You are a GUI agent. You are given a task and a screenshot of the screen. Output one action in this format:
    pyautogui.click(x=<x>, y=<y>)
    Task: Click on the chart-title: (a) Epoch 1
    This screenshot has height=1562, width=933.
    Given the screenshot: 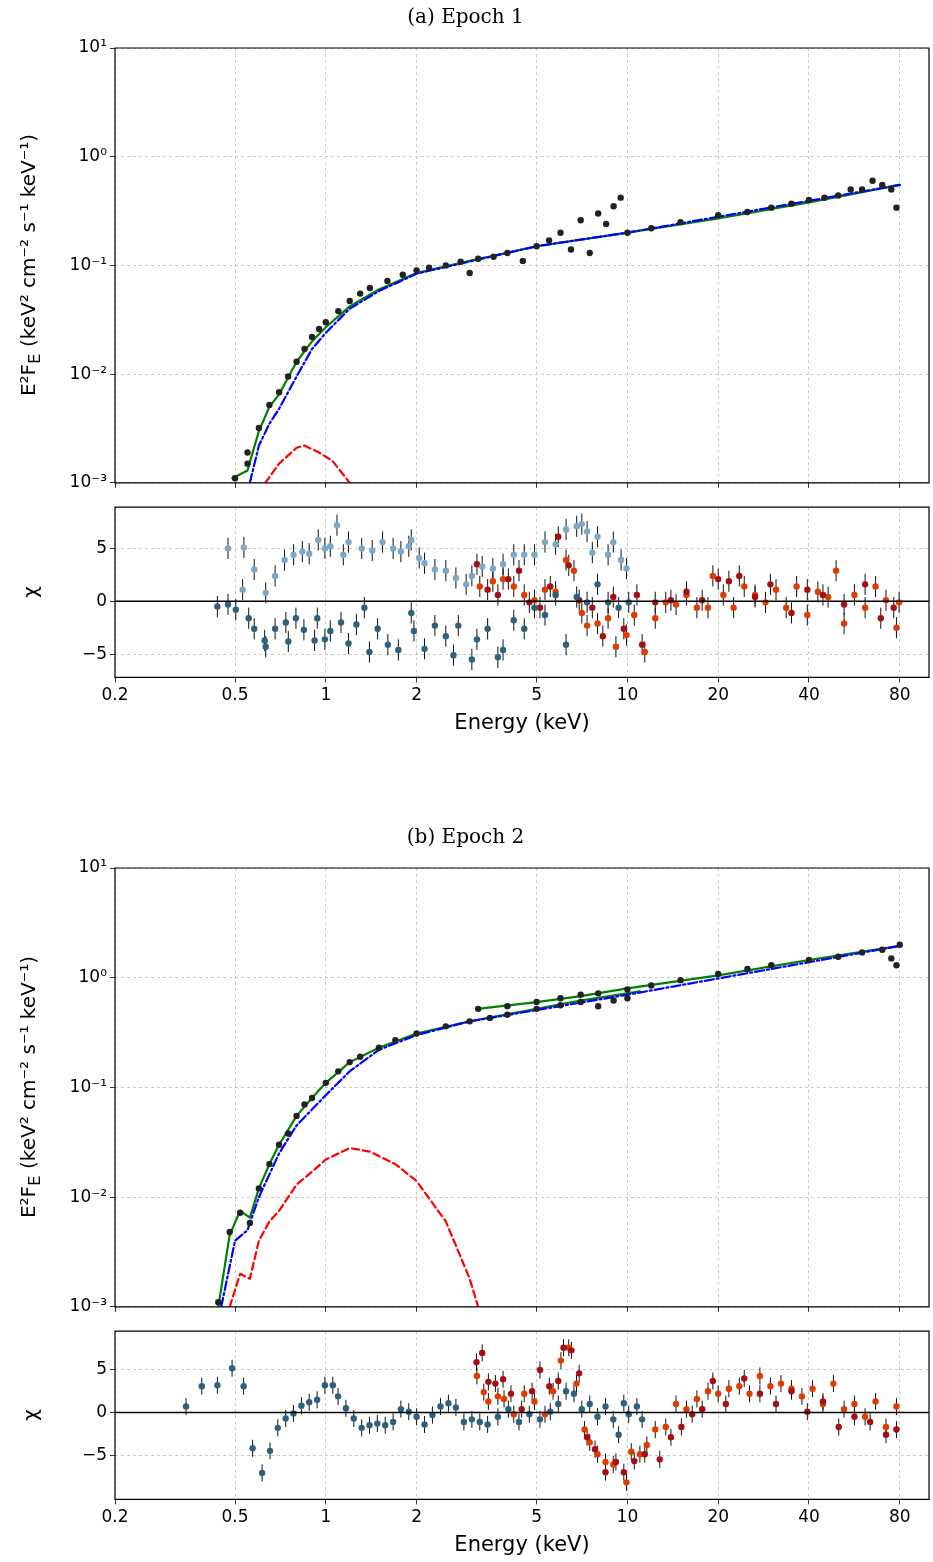 What is the action you would take?
    pyautogui.click(x=465, y=16)
    